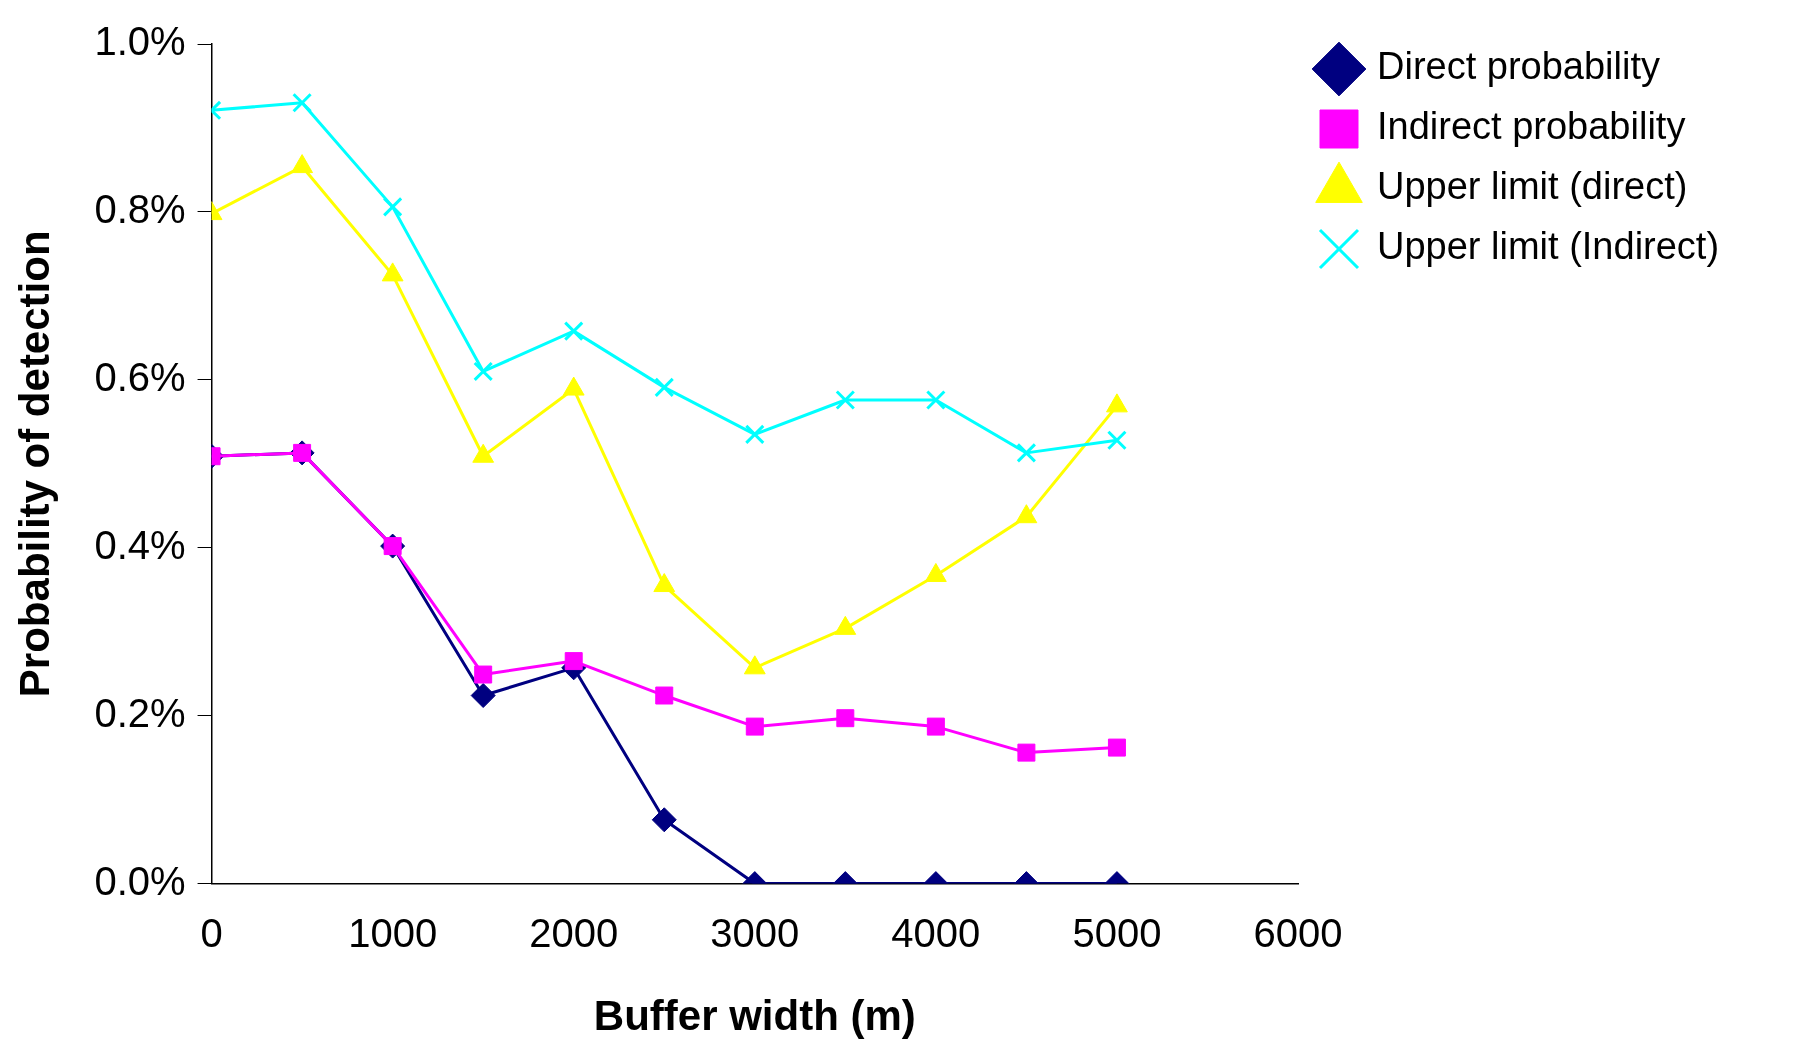  Describe the element at coordinates (574, 932) in the screenshot. I see `x-tick-label: 2000` at that location.